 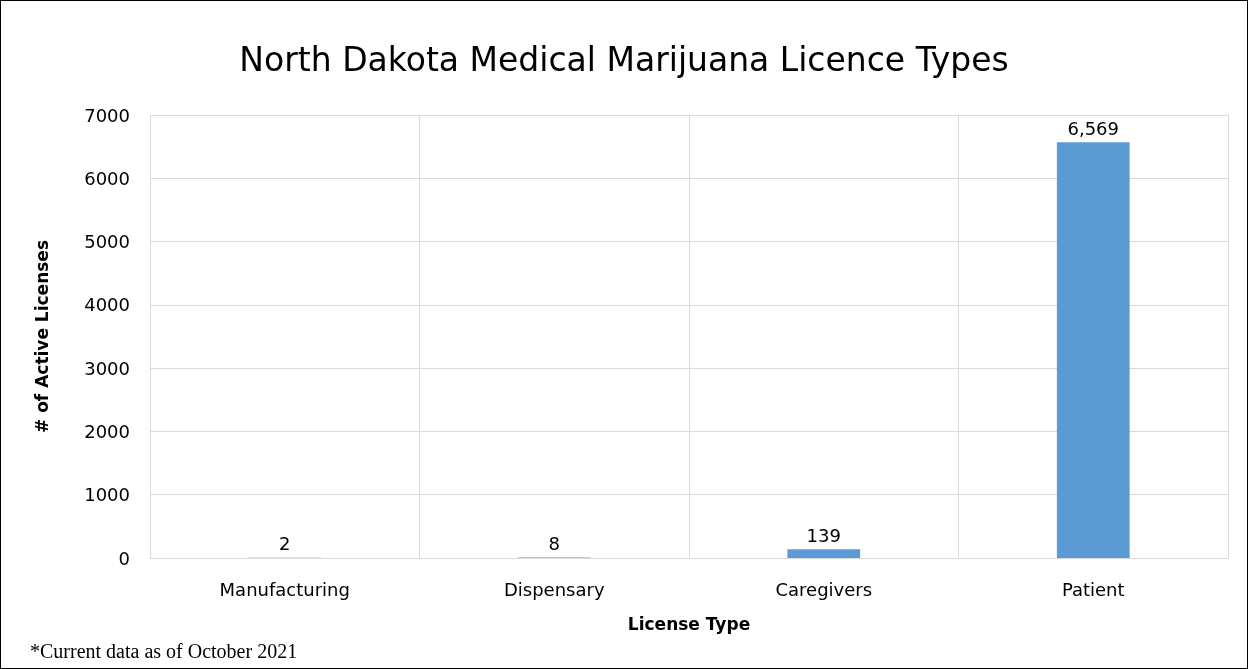 I want to click on y-tick-label: 1000, so click(x=107, y=495).